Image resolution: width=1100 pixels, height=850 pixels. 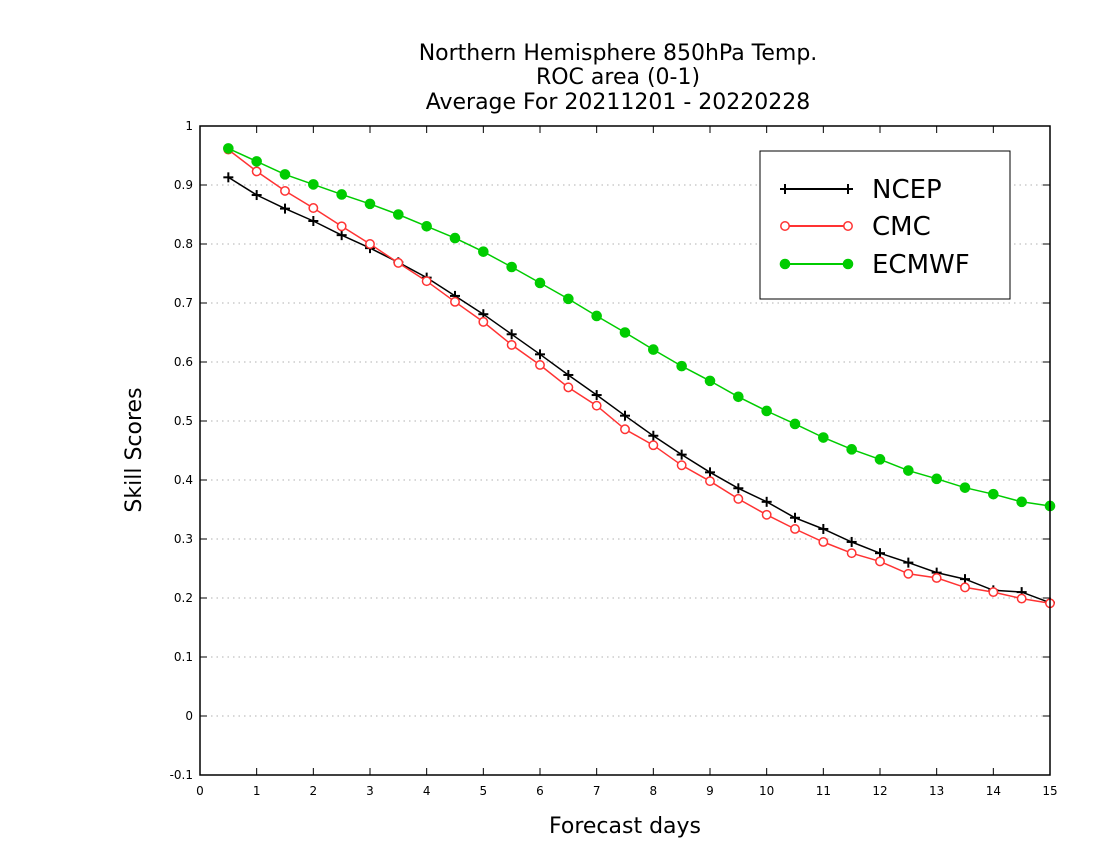 What do you see at coordinates (183, 480) in the screenshot?
I see `y-tick-label: 0.4` at bounding box center [183, 480].